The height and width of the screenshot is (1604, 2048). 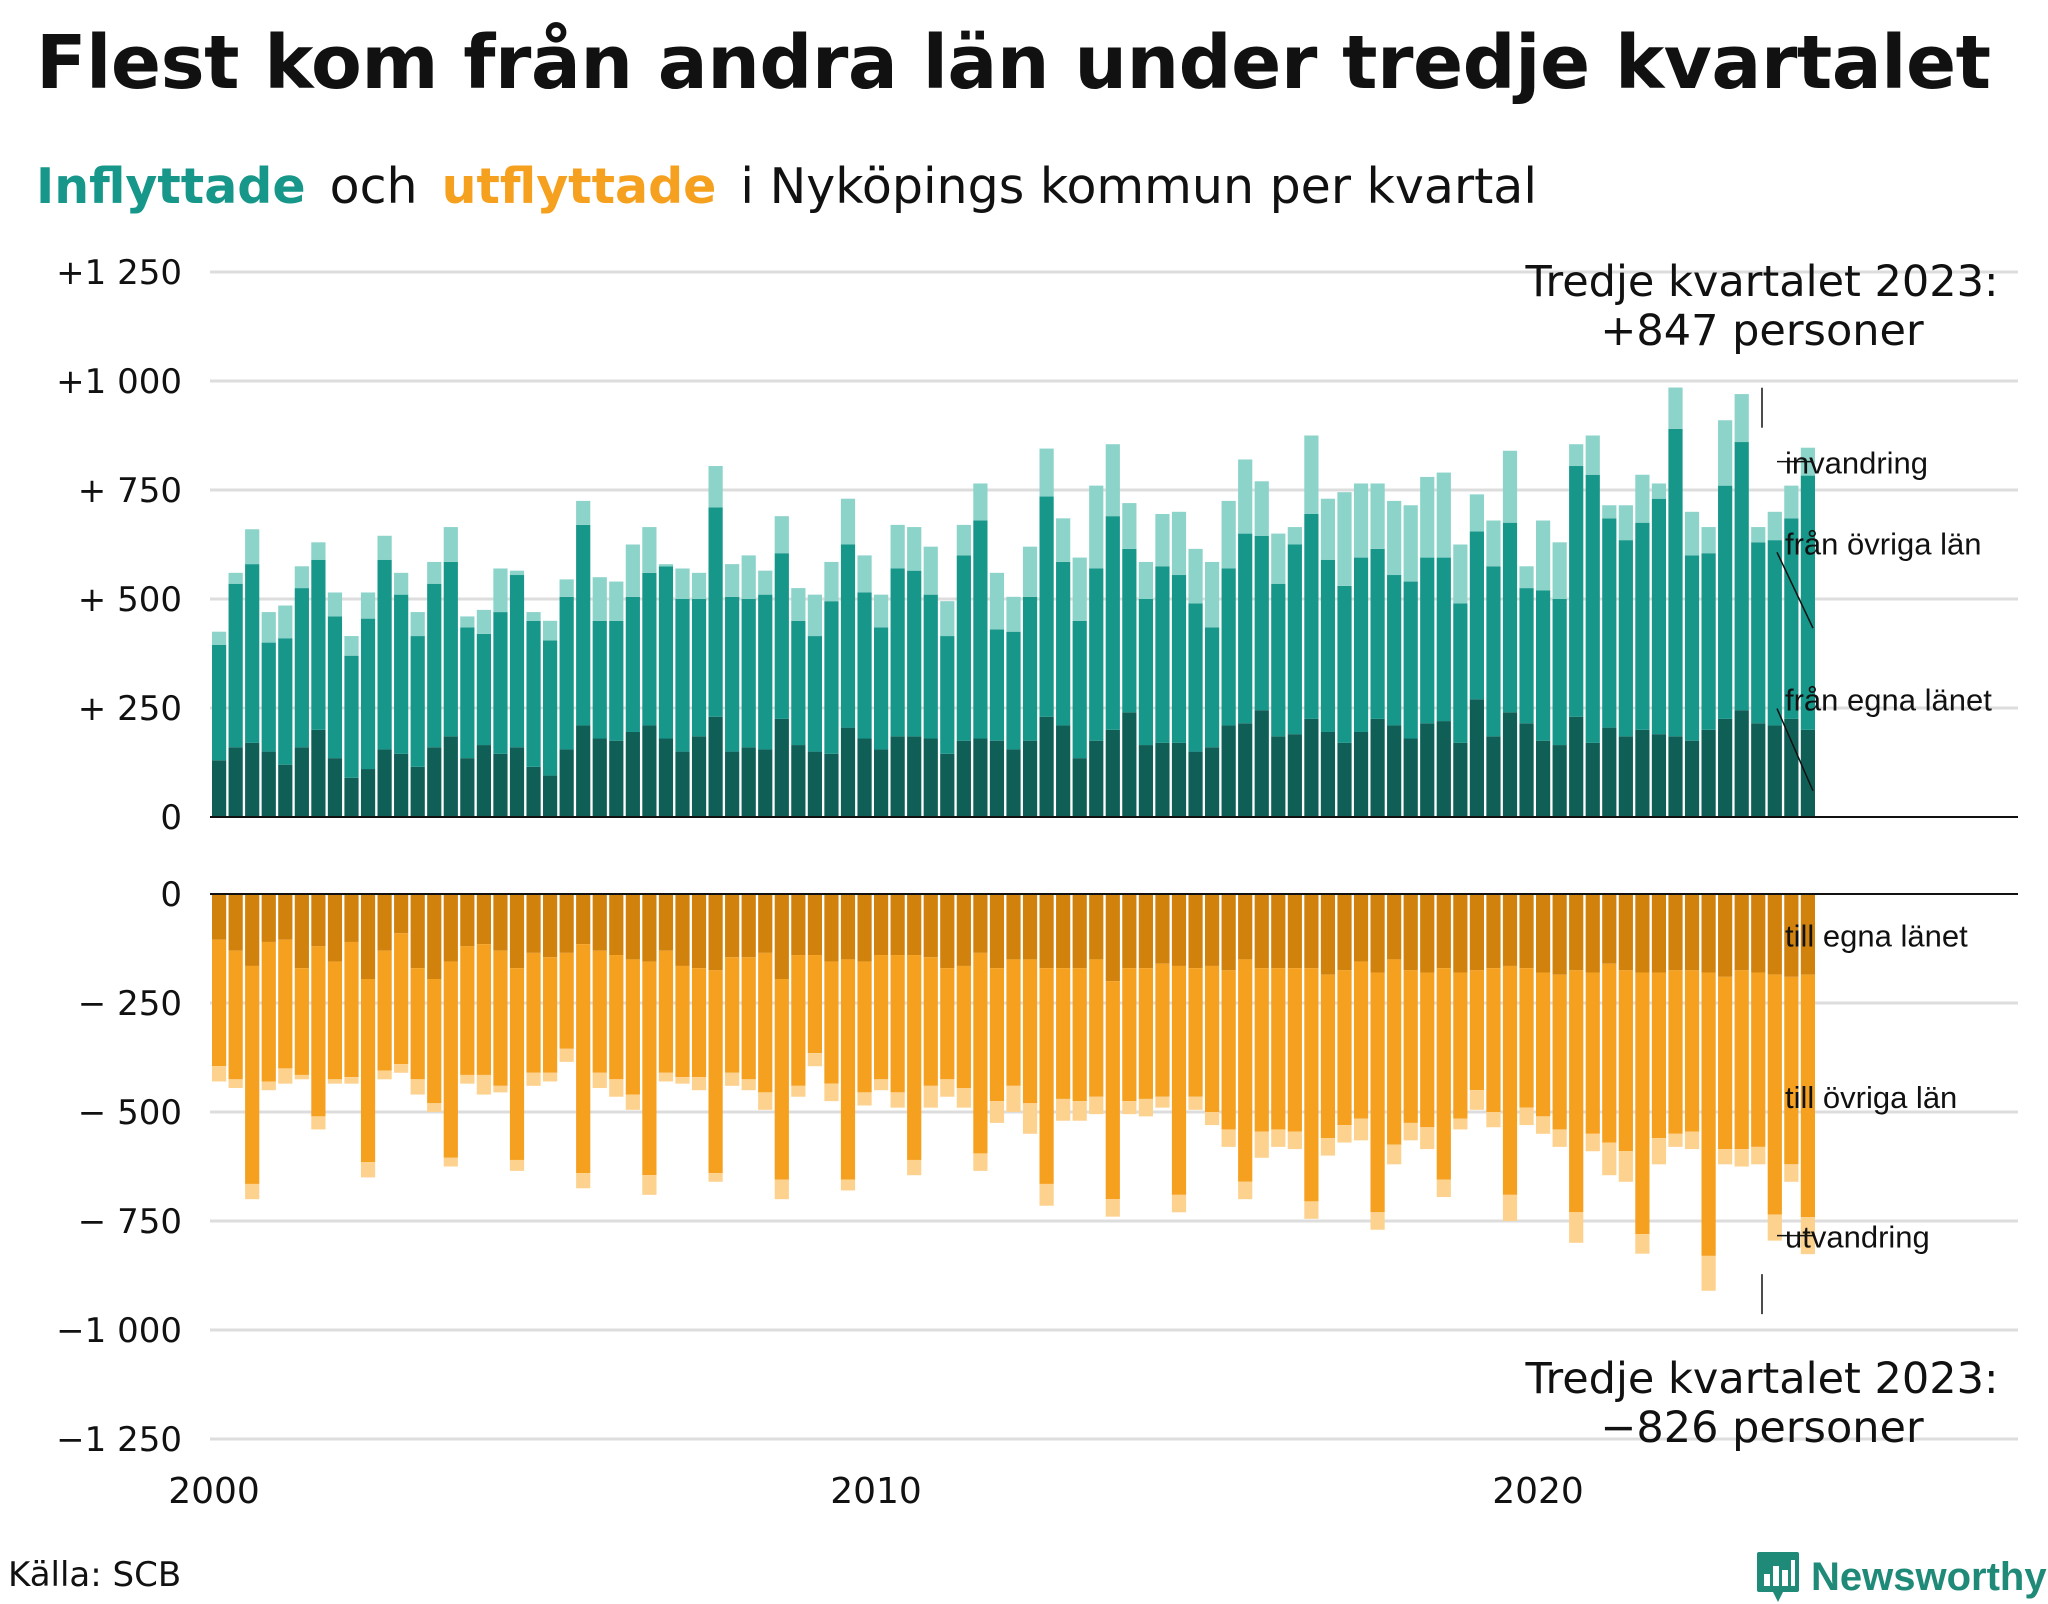 I want to click on subtitle-och: och, so click(x=373, y=186).